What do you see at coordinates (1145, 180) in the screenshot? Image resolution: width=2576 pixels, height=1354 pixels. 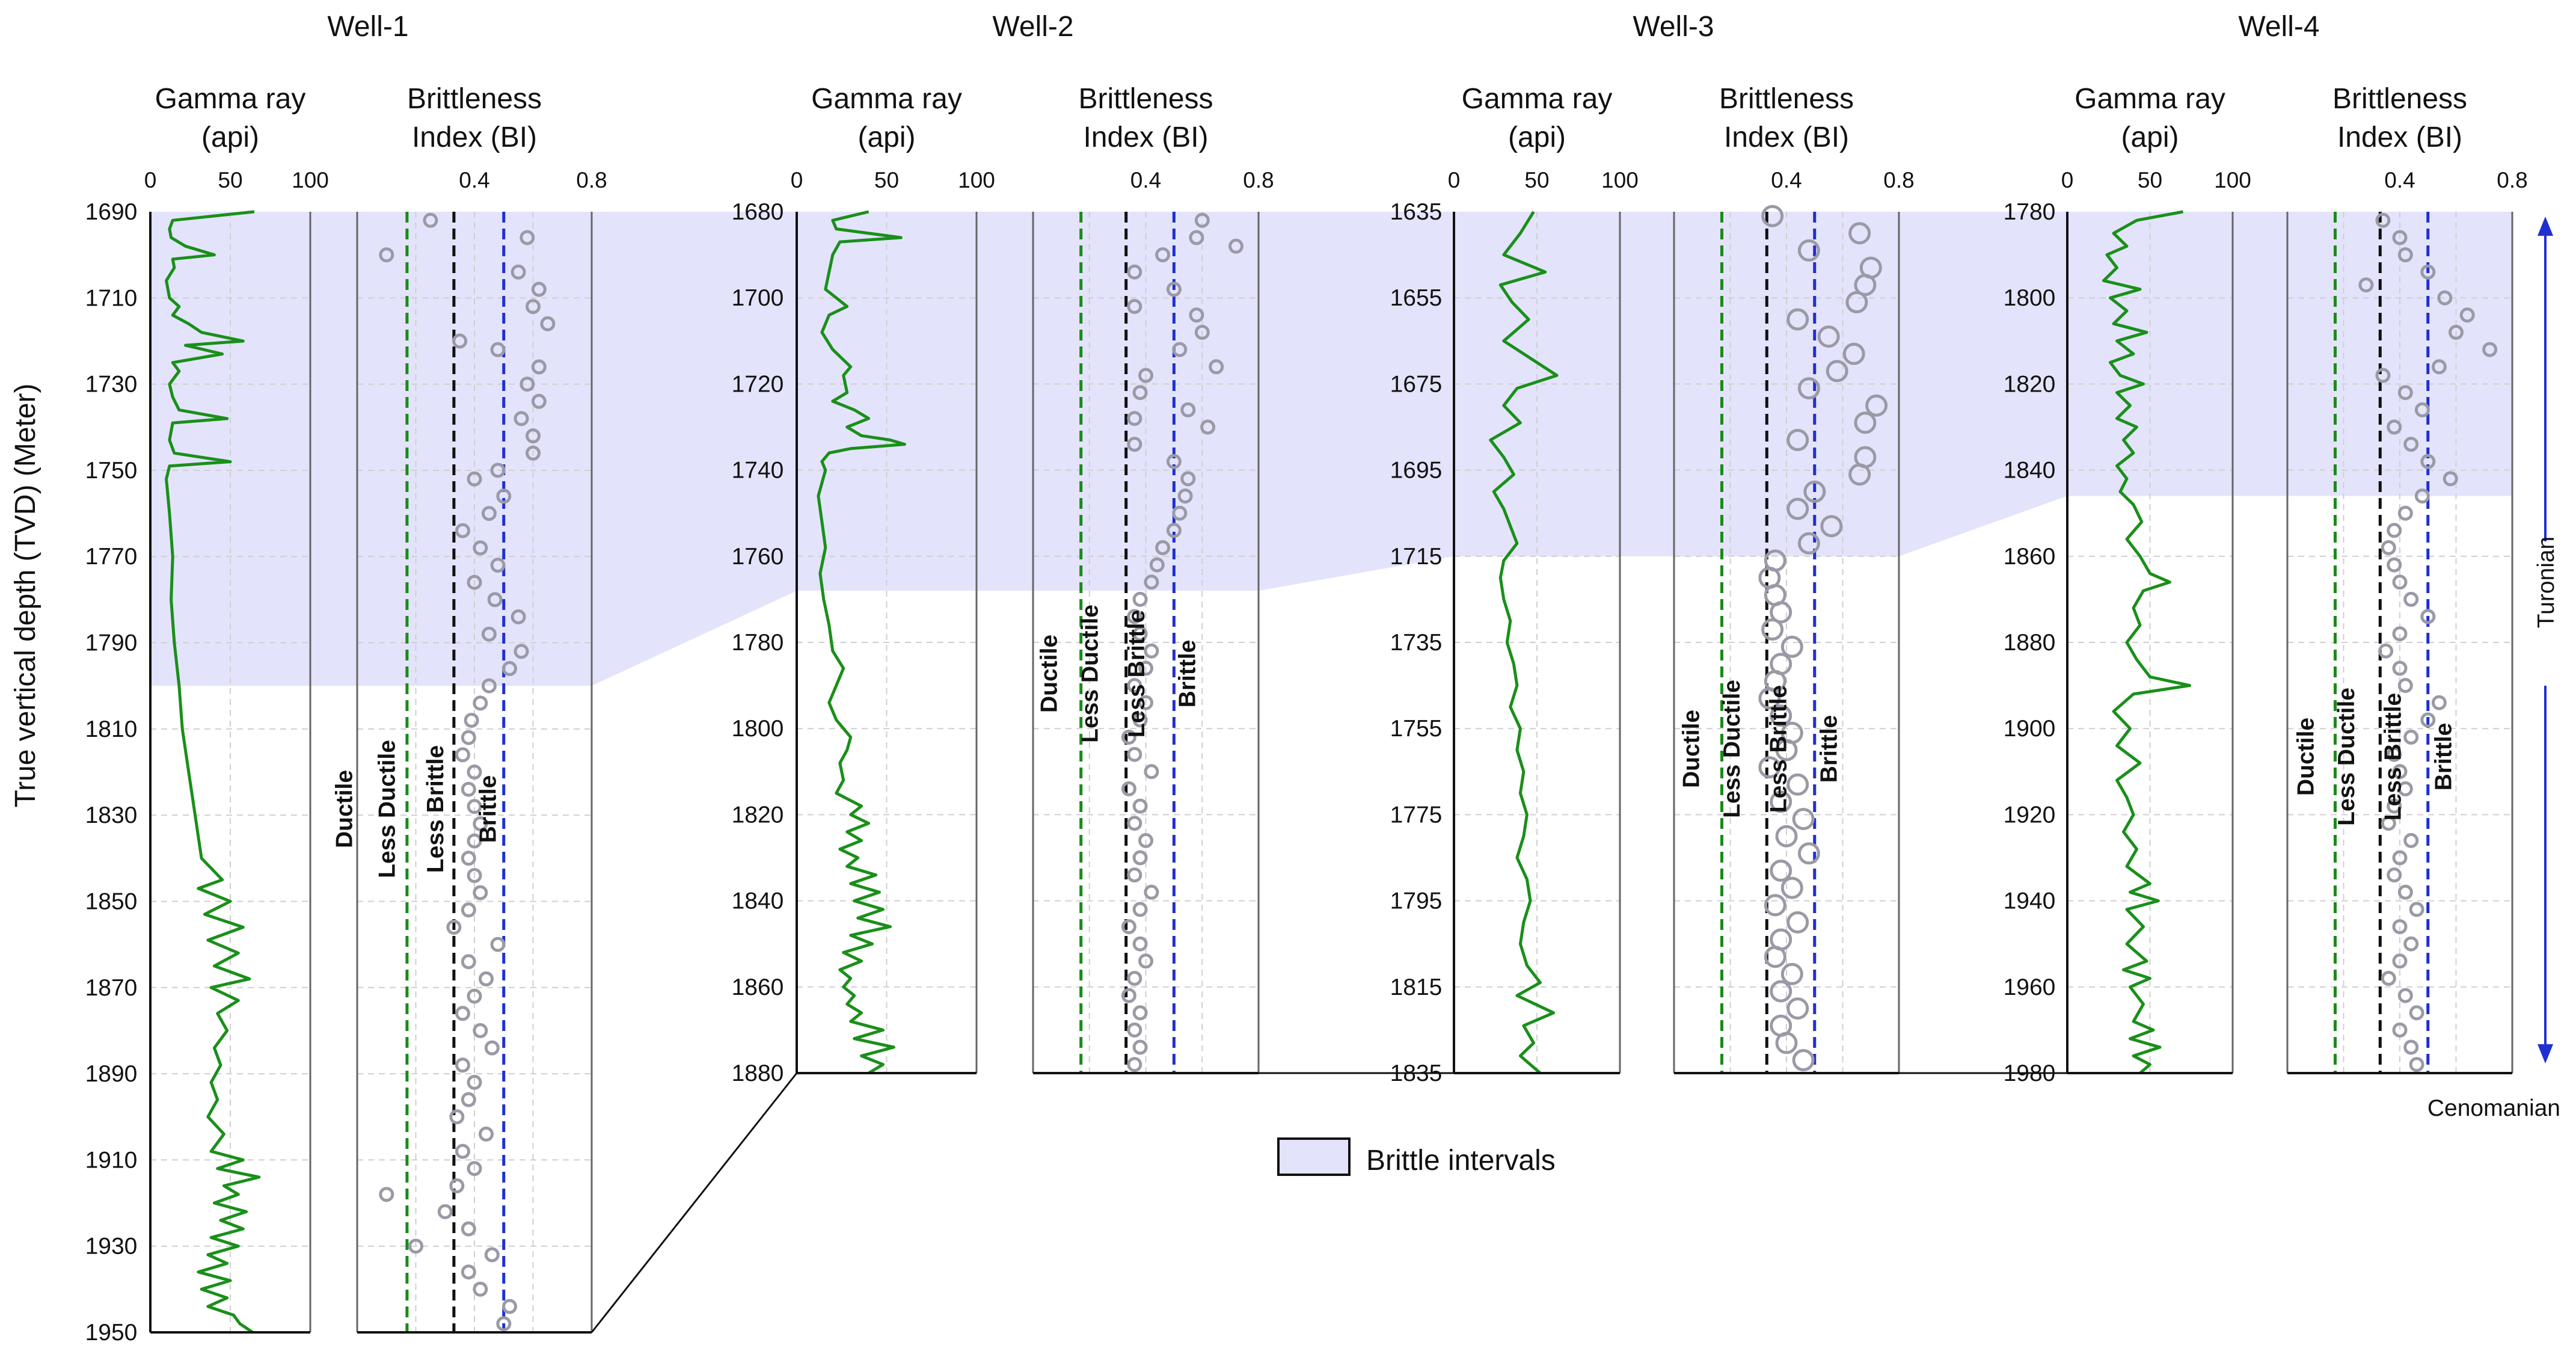 I see `bi-tick-label: 0.4` at bounding box center [1145, 180].